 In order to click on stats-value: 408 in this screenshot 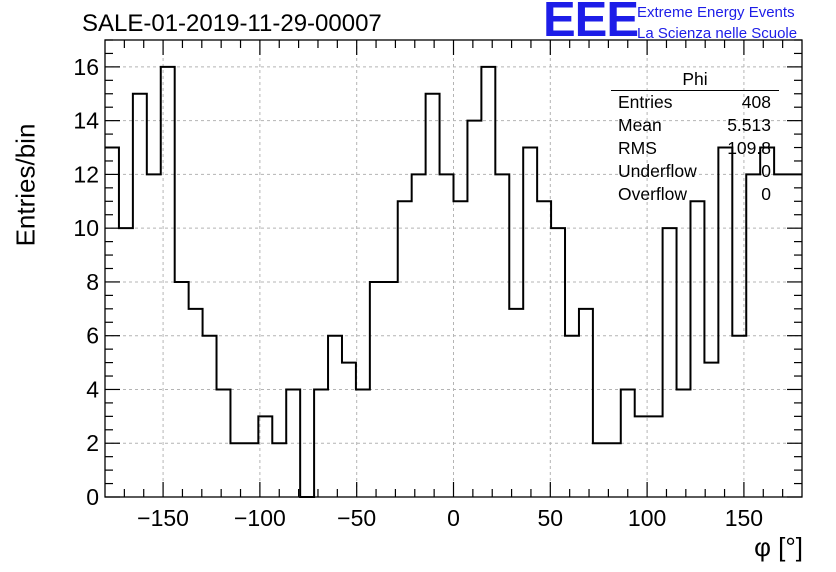, I will do `click(756, 102)`.